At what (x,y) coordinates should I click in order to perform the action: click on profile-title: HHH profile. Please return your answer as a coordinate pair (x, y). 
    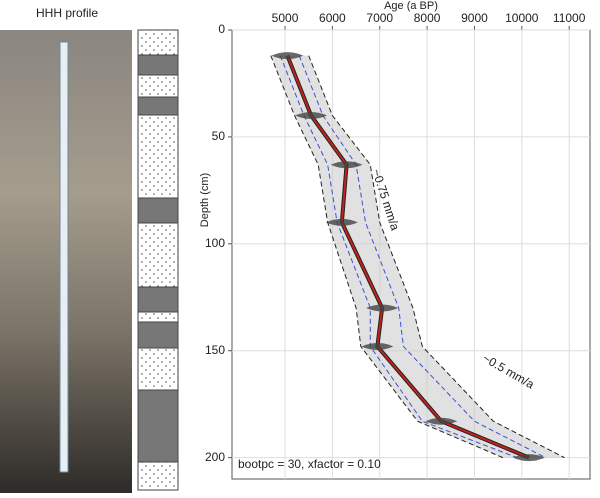
    Looking at the image, I should click on (67, 13).